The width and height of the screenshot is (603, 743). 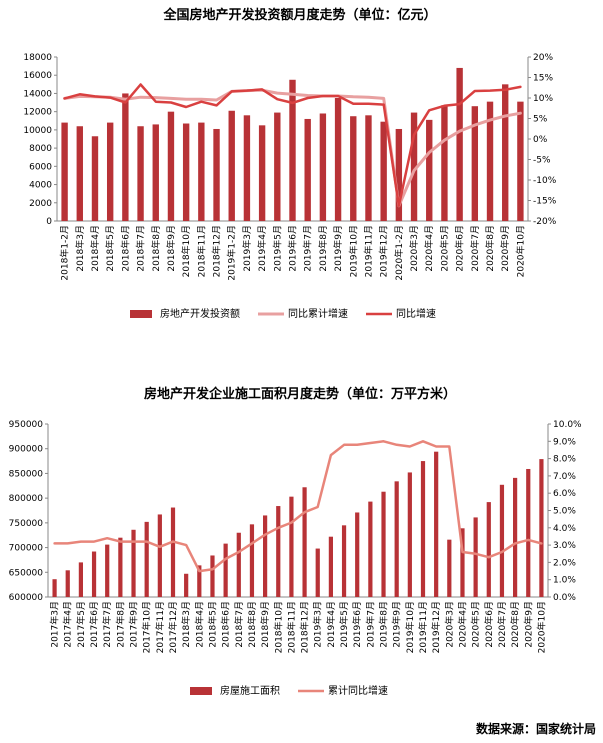 I want to click on left-tick-label: 650000, so click(x=26, y=573).